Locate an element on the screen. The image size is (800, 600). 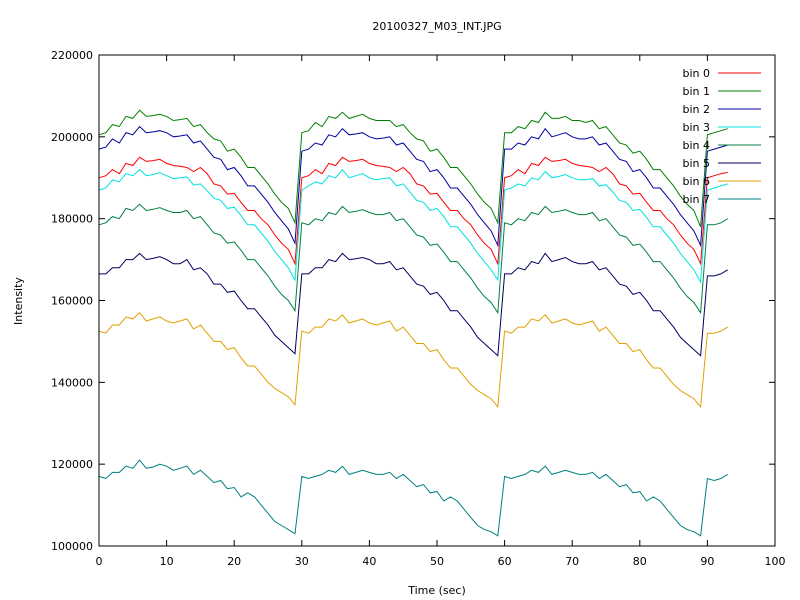
legend-label: bin 5 is located at coordinates (696, 163).